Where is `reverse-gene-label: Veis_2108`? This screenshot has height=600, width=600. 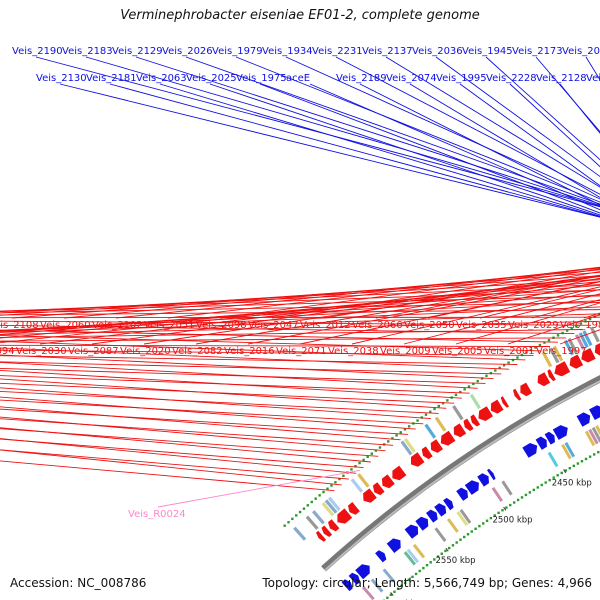 reverse-gene-label: Veis_2108 is located at coordinates (19, 325).